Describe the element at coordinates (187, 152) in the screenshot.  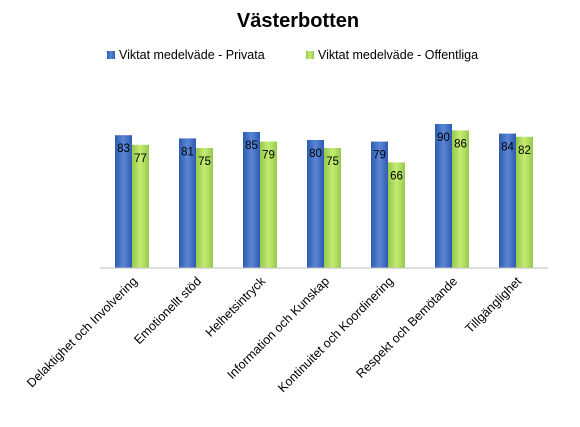
I see `data-label-emotionellt-stod-series-1: 81` at that location.